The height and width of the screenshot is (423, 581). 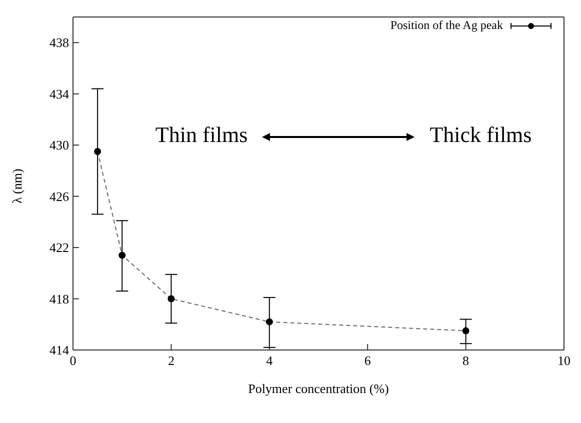 I want to click on y-tick-label: 414, so click(x=60, y=350).